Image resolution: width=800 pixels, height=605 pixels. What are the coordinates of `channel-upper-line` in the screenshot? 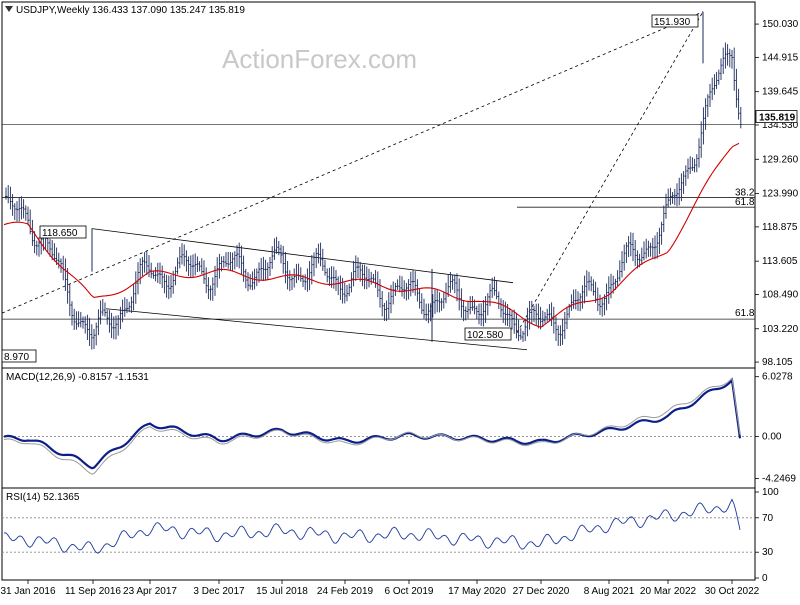 It's located at (302, 256).